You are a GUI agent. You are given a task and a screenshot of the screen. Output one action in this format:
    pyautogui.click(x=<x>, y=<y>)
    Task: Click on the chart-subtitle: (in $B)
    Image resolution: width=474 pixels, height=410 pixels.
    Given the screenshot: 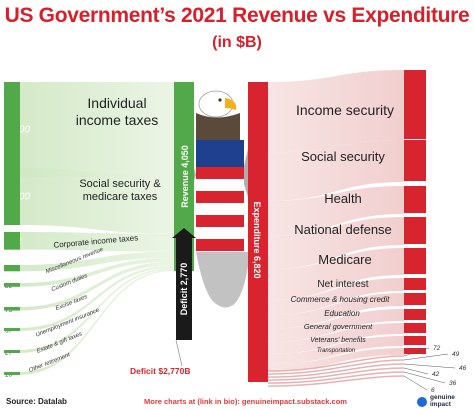 What is the action you would take?
    pyautogui.click(x=237, y=42)
    